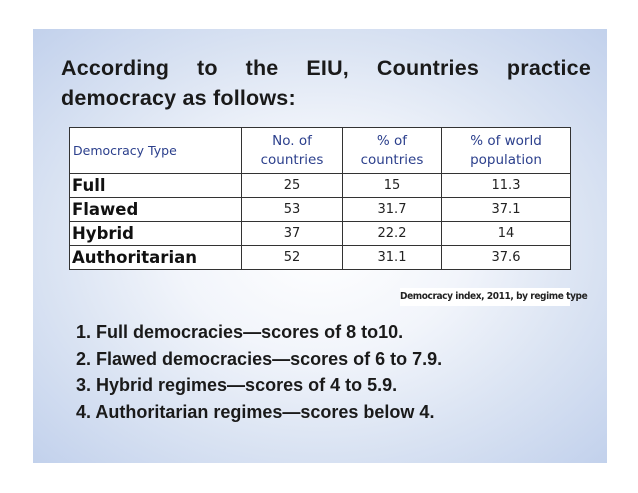 The height and width of the screenshot is (493, 638). What do you see at coordinates (155, 209) in the screenshot?
I see `row-type: Flawed` at bounding box center [155, 209].